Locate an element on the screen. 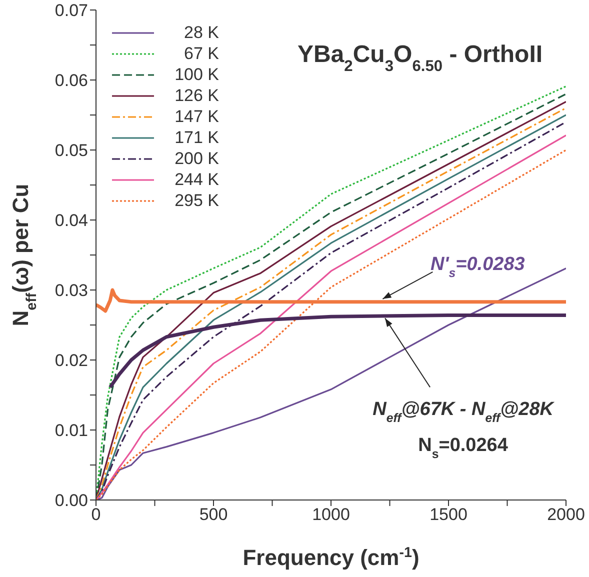 This screenshot has height=577, width=589. y-tick-label: 0.04 is located at coordinates (71, 220).